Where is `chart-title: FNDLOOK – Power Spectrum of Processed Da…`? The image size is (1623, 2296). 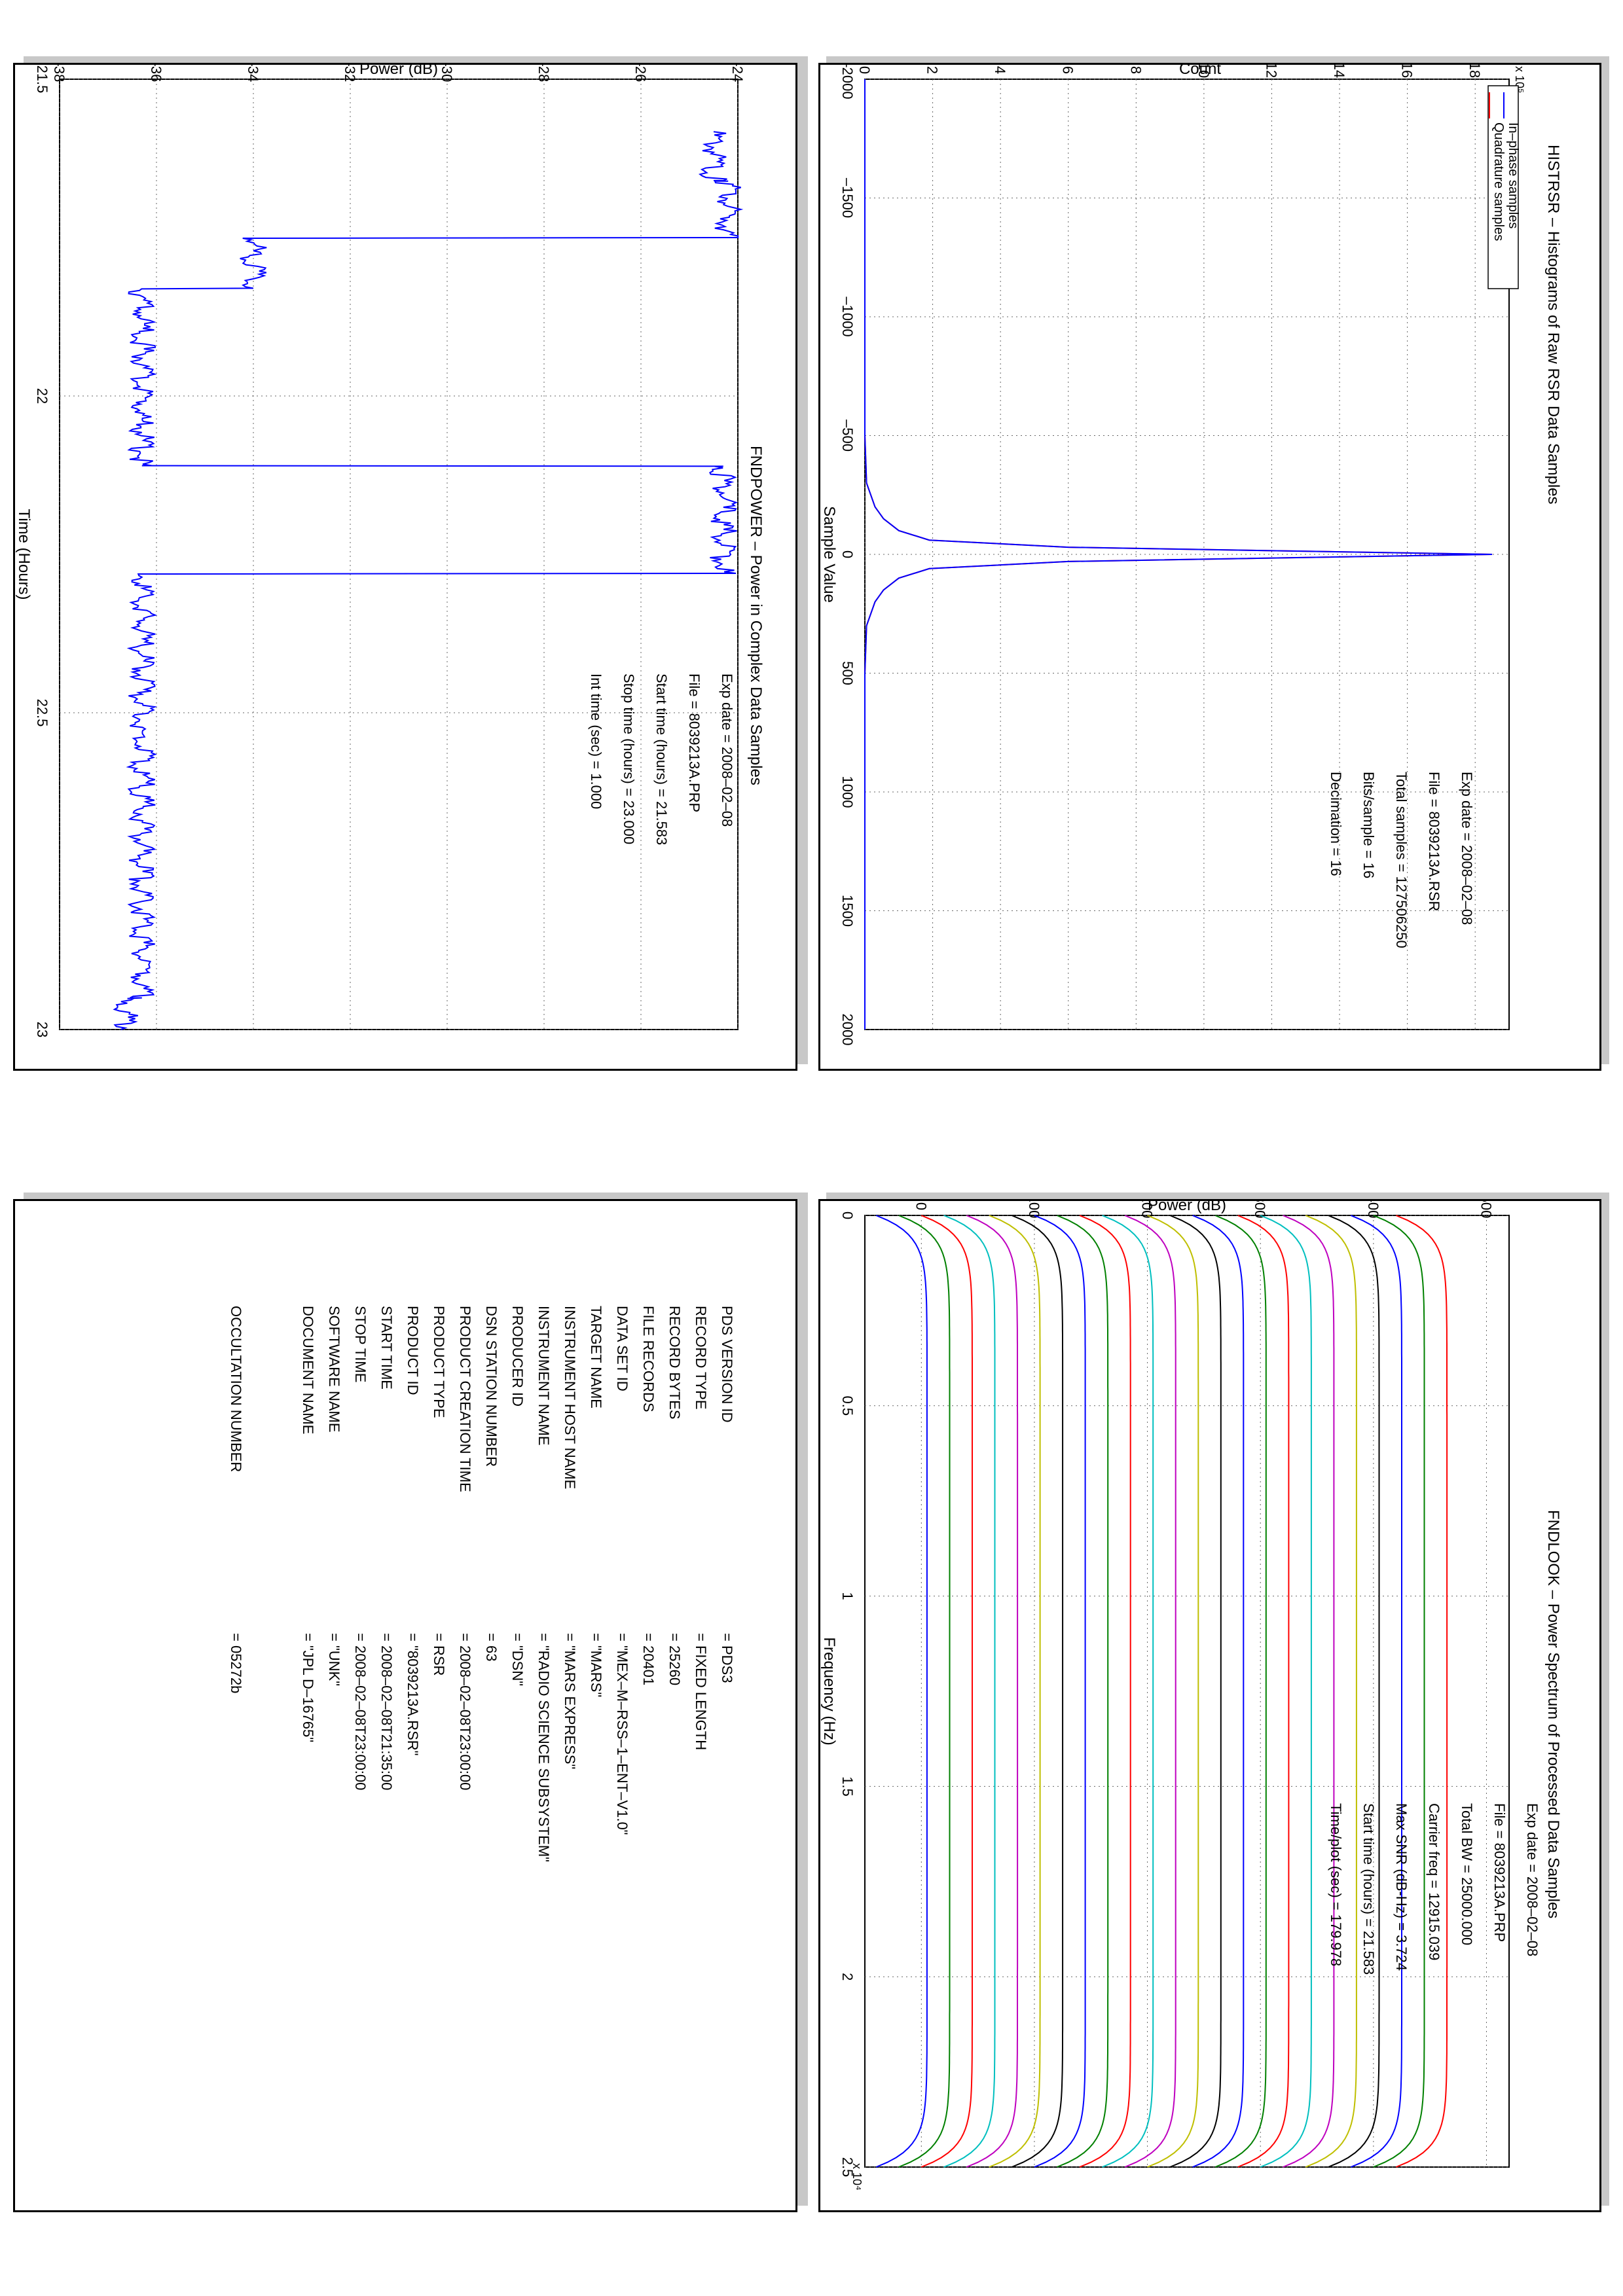 chart-title: FNDLOOK – Power Spectrum of Processed Da… is located at coordinates (1553, 1714).